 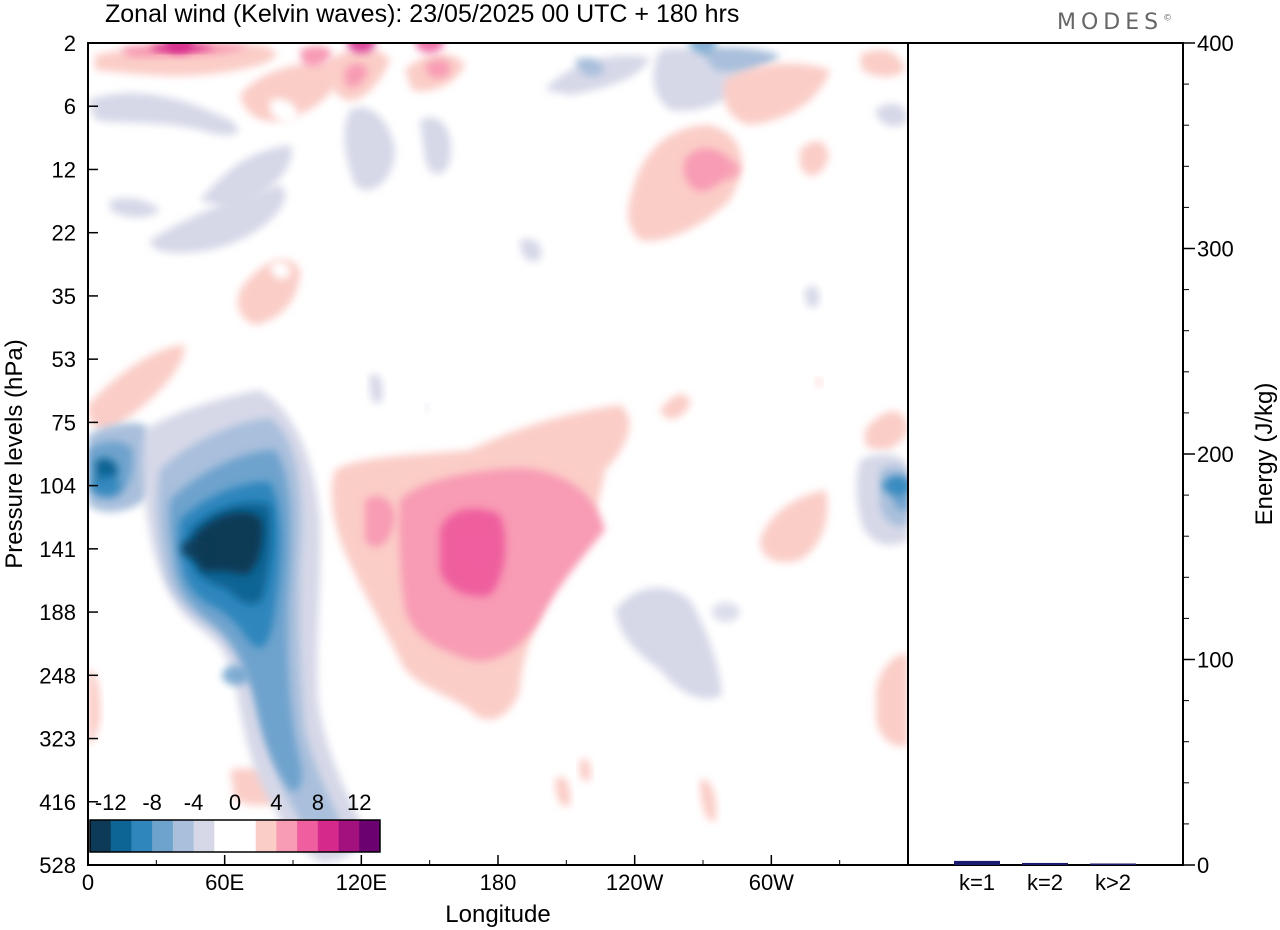 What do you see at coordinates (1045, 882) in the screenshot?
I see `energy-category-label: k=2` at bounding box center [1045, 882].